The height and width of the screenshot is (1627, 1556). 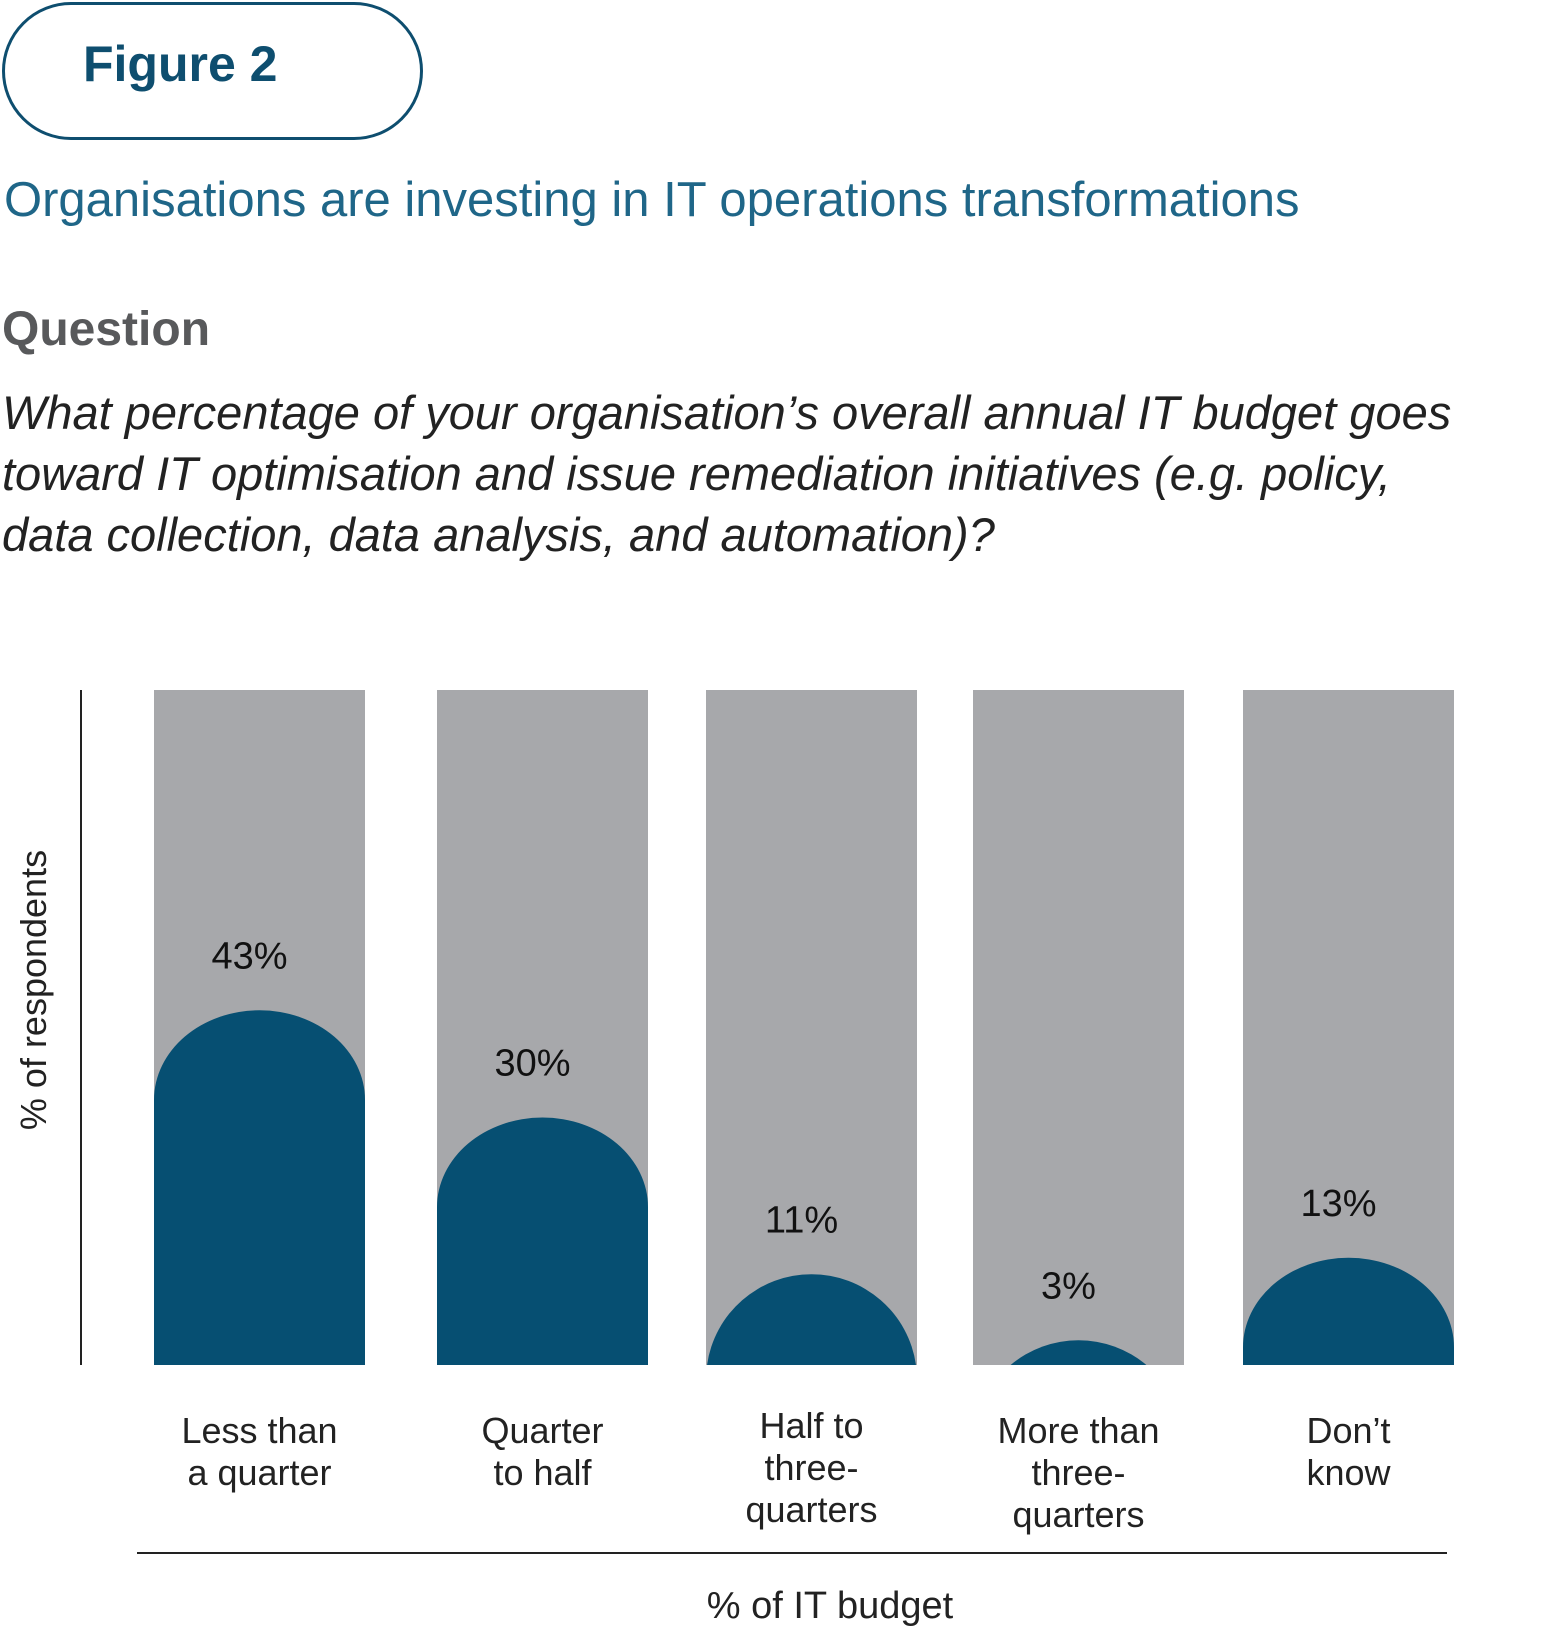 I want to click on data-label-2: 30%, so click(x=532, y=1064).